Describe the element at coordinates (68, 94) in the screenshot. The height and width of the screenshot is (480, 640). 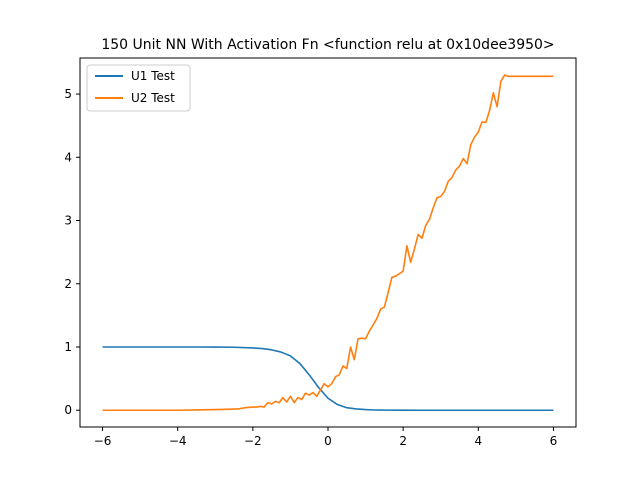
I see `y-tick-label: 5` at that location.